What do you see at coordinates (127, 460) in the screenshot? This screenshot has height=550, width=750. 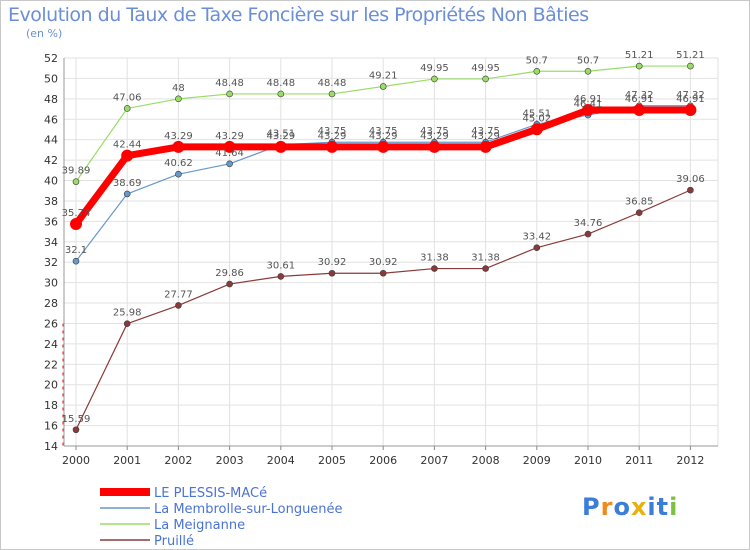 I see `x-tick-label: 2001` at bounding box center [127, 460].